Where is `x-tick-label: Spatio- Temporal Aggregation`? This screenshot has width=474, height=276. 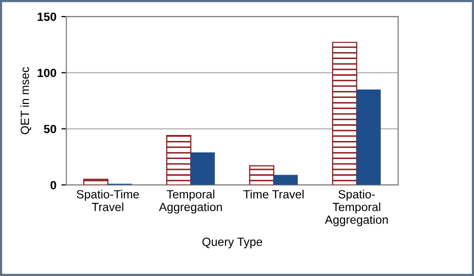
x-tick-label: Spatio- Temporal Aggregation is located at coordinates (356, 208).